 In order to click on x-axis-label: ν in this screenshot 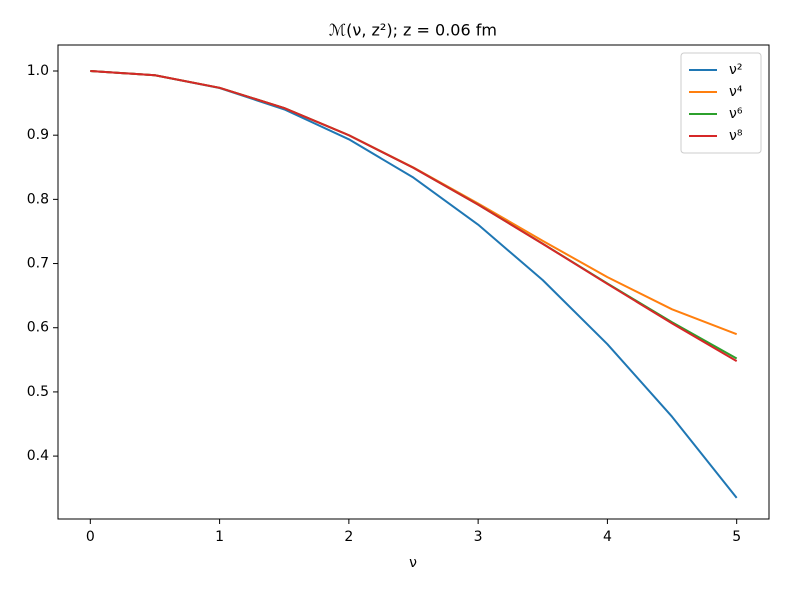, I will do `click(413, 563)`.